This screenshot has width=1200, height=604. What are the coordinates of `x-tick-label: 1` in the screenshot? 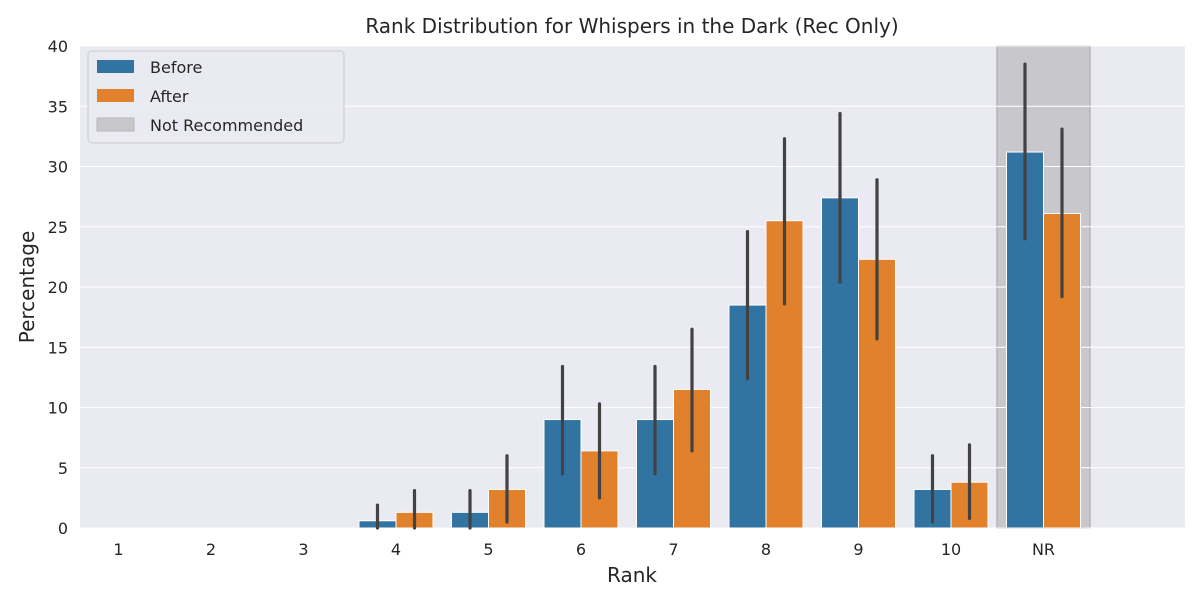 It's located at (118, 549).